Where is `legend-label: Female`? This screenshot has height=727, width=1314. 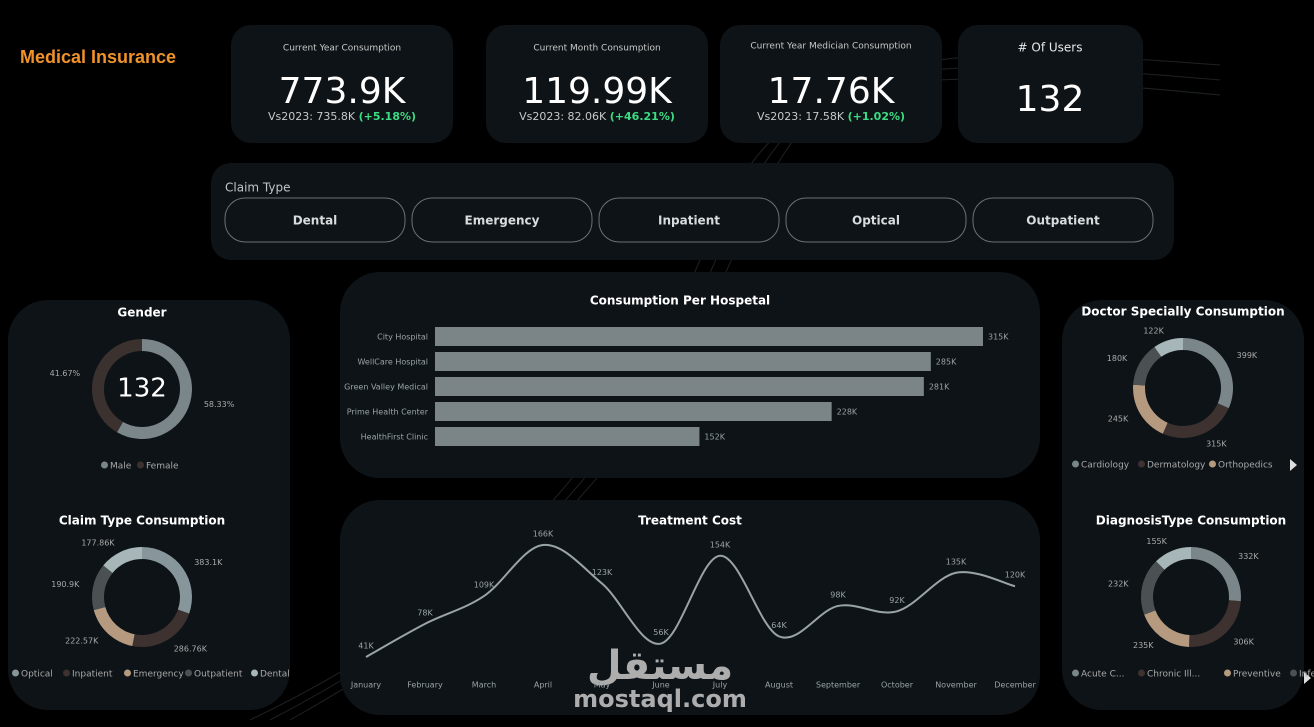 legend-label: Female is located at coordinates (162, 467).